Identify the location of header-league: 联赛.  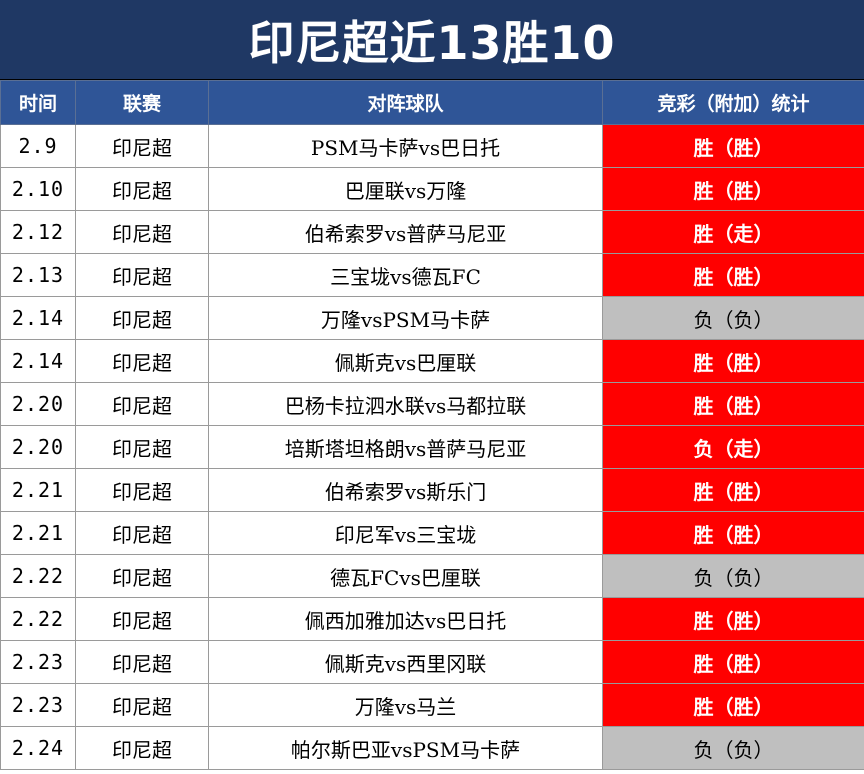
(142, 102).